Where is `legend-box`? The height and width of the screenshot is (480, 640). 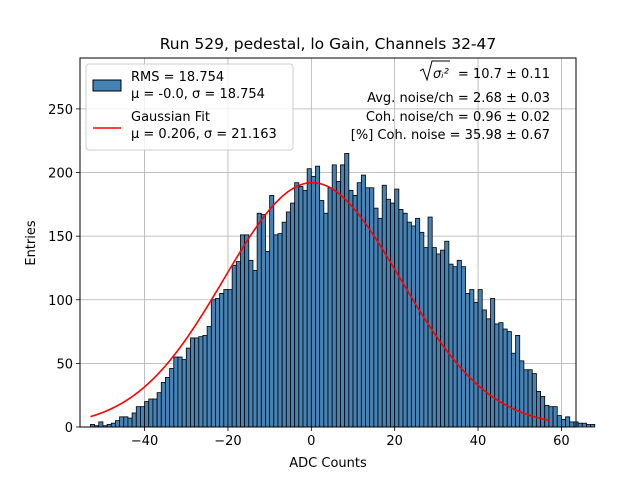 legend-box is located at coordinates (189, 107).